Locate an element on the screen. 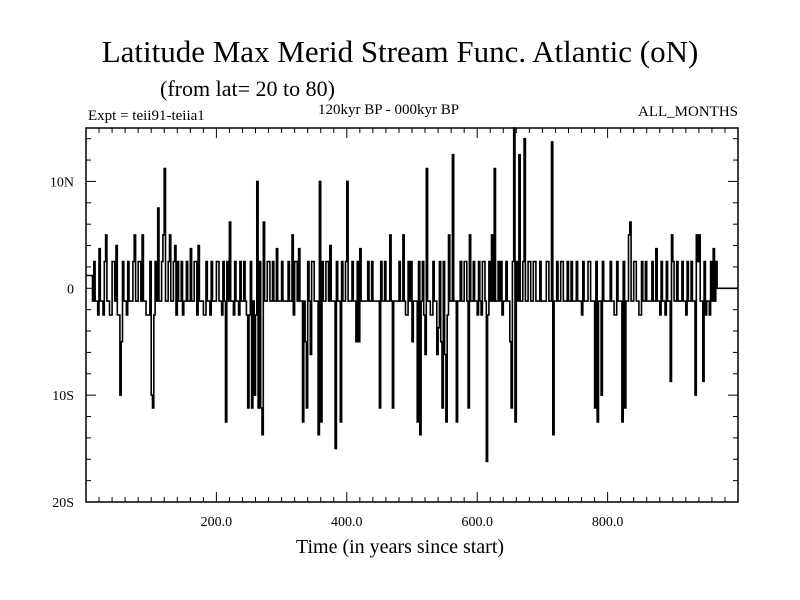 This screenshot has height=600, width=800. months-label: ALL_MONTHS is located at coordinates (688, 112).